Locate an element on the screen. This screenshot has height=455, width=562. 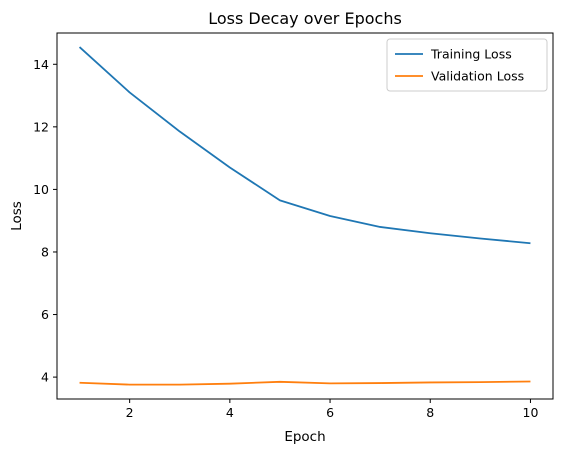
y-axis: 4 6 8 10 12 14 is located at coordinates (45, 221).